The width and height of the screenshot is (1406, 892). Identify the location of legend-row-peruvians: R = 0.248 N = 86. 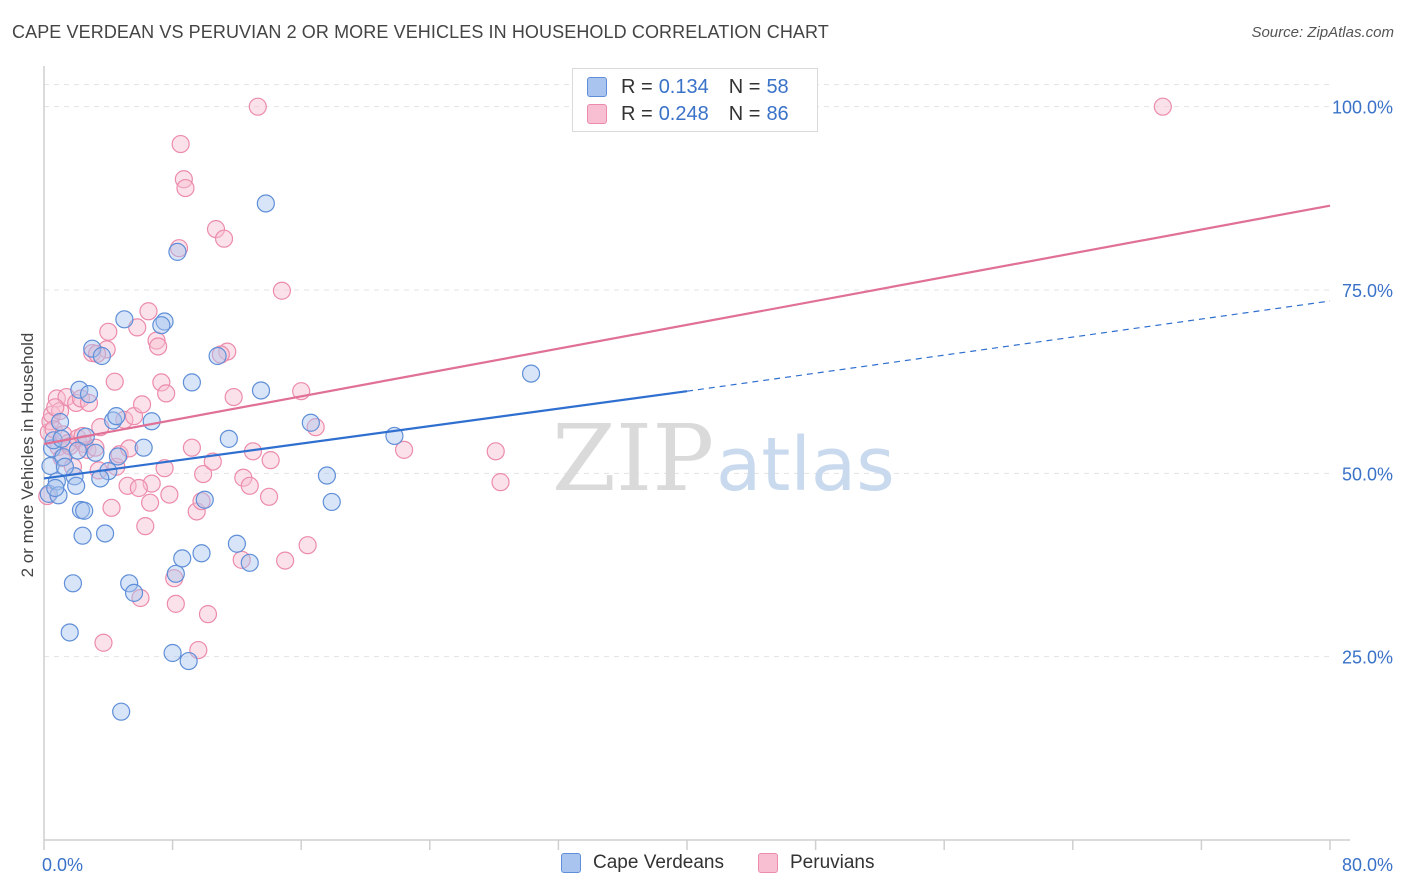
(688, 114).